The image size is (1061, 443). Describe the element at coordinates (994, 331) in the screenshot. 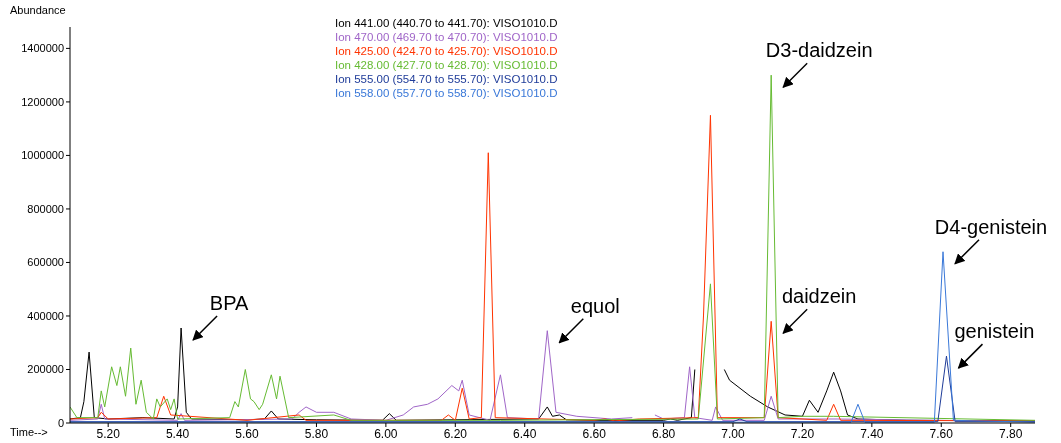

I see `annotation: genistein` at that location.